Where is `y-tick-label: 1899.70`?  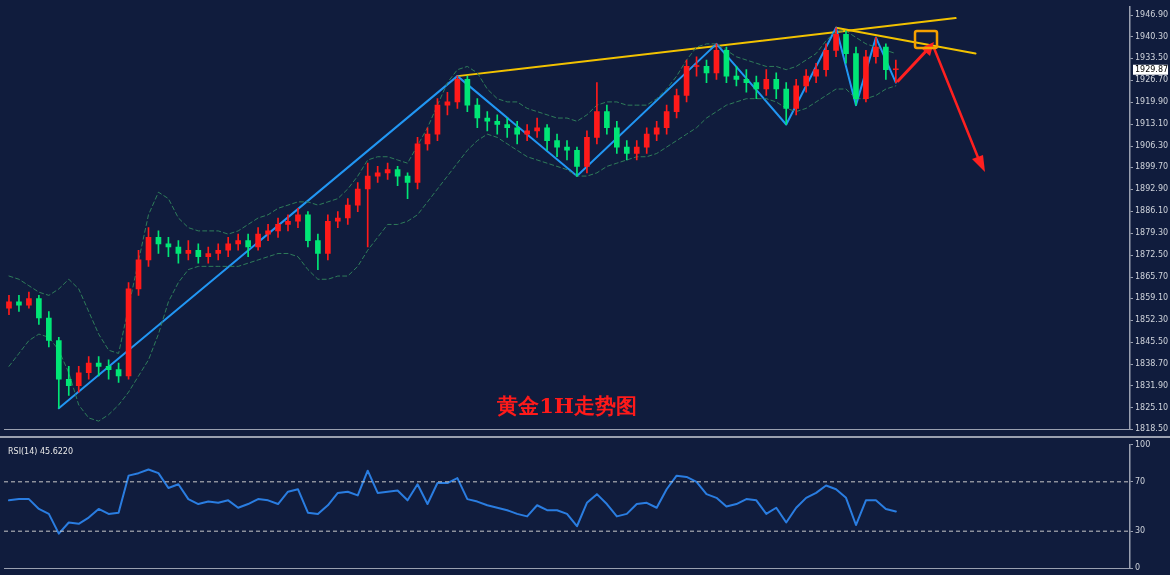 y-tick-label: 1899.70 is located at coordinates (1152, 167).